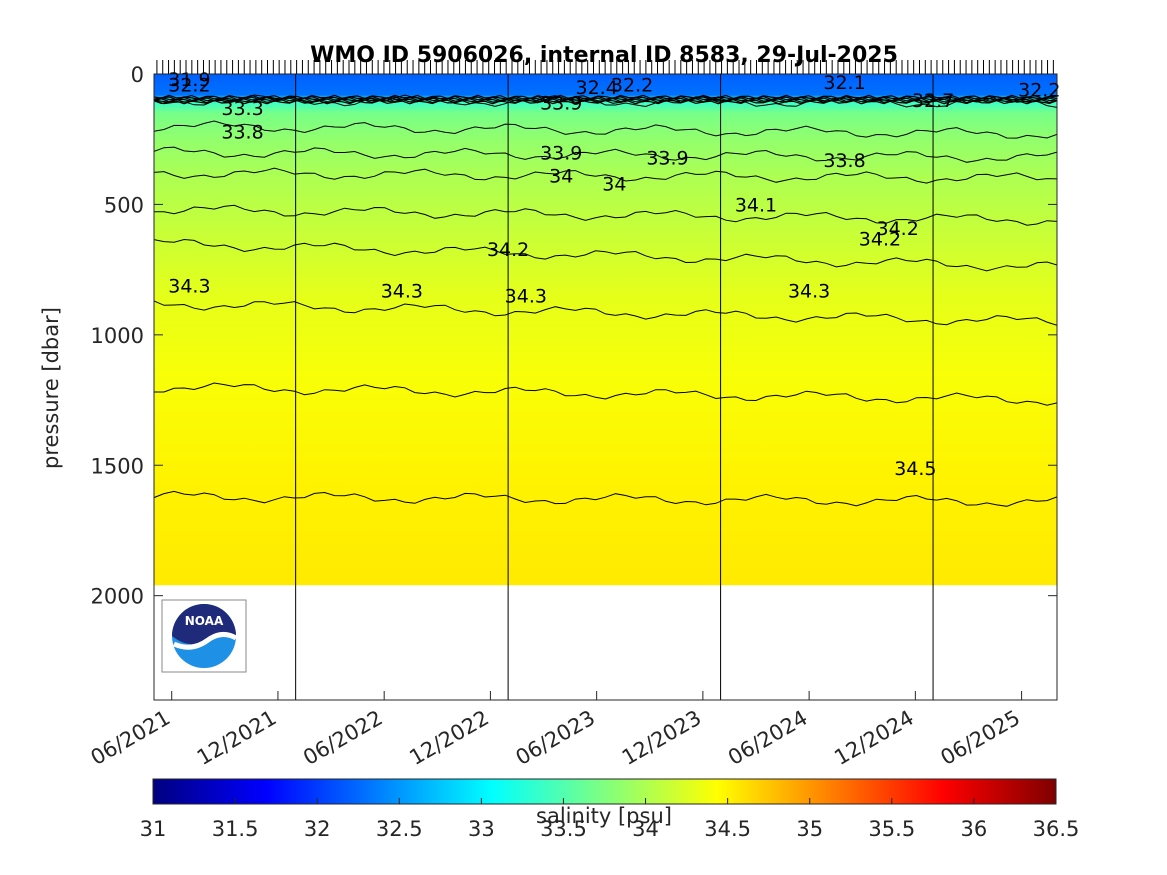 The width and height of the screenshot is (1167, 875). I want to click on contour-line-34.5, so click(605, 498).